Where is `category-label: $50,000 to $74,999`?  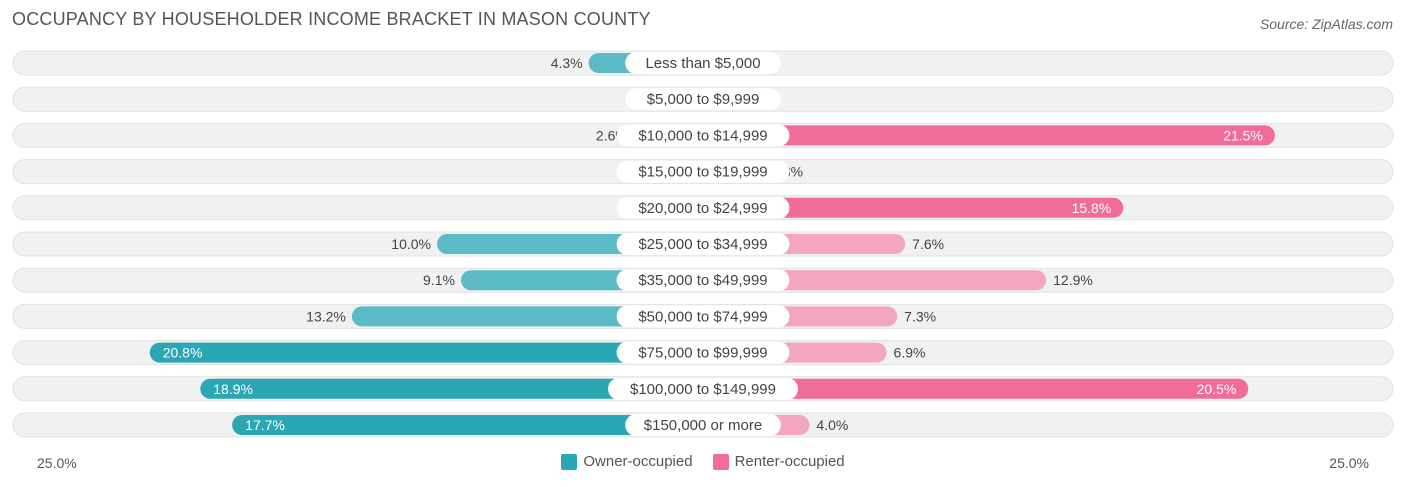
category-label: $50,000 to $74,999 is located at coordinates (702, 316).